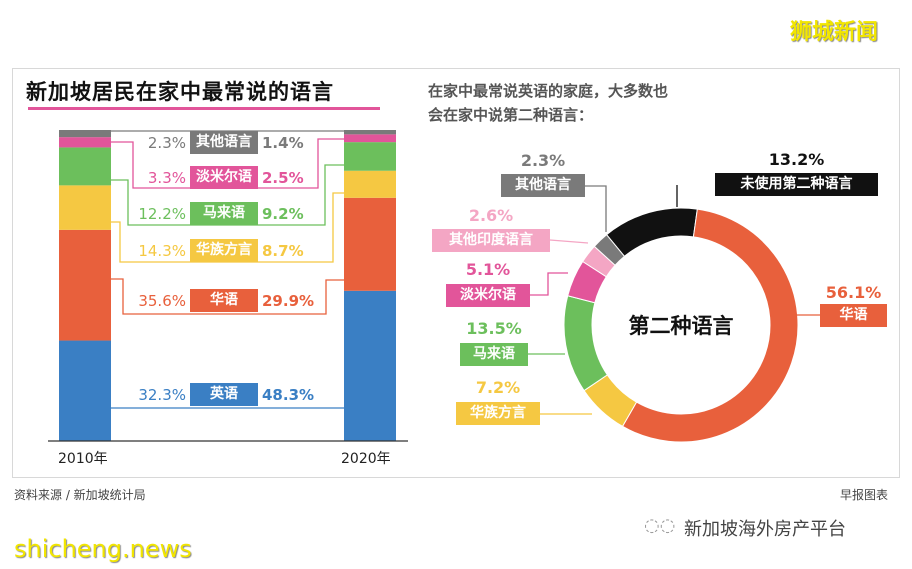  What do you see at coordinates (224, 213) in the screenshot?
I see `legend-label: 马来语` at bounding box center [224, 213].